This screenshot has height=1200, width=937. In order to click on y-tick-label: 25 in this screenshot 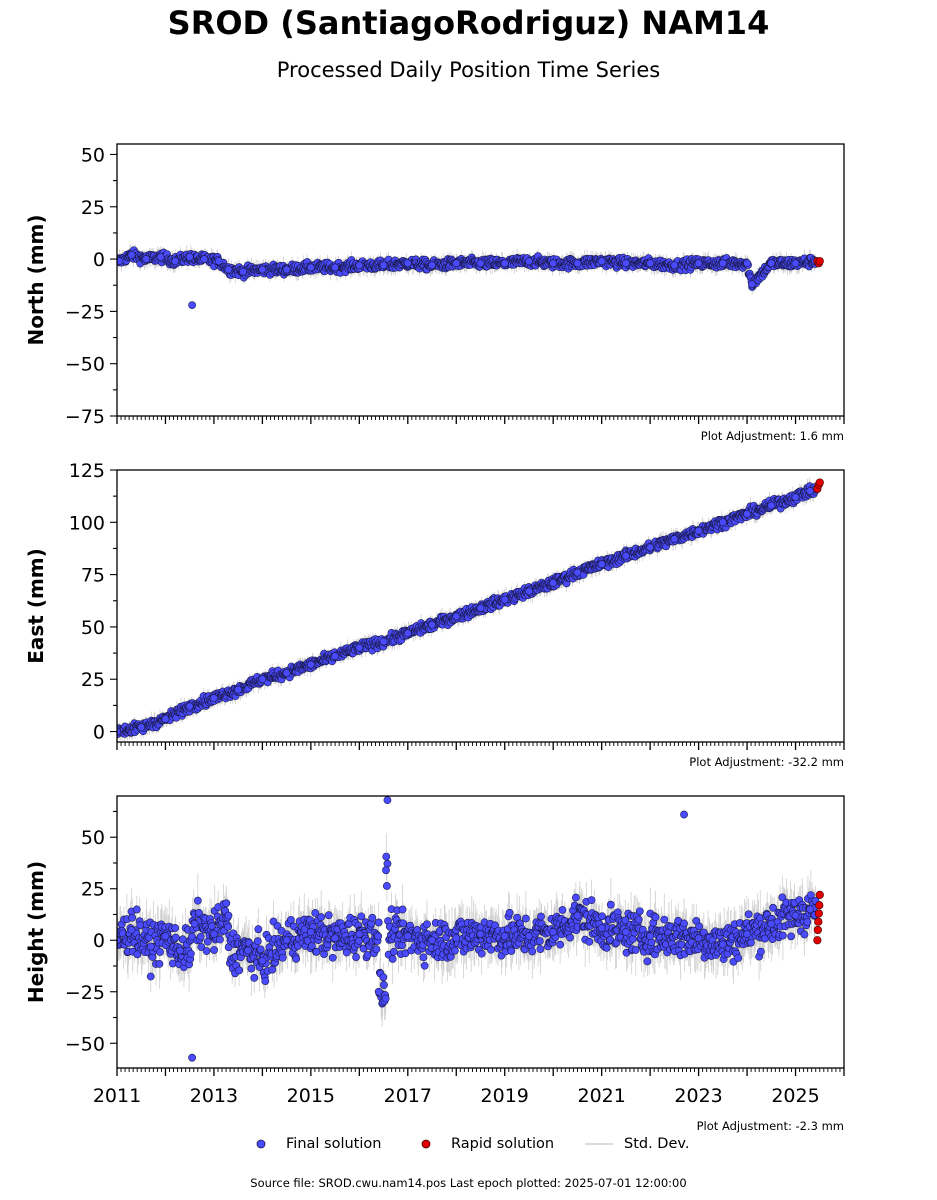, I will do `click(93, 208)`.